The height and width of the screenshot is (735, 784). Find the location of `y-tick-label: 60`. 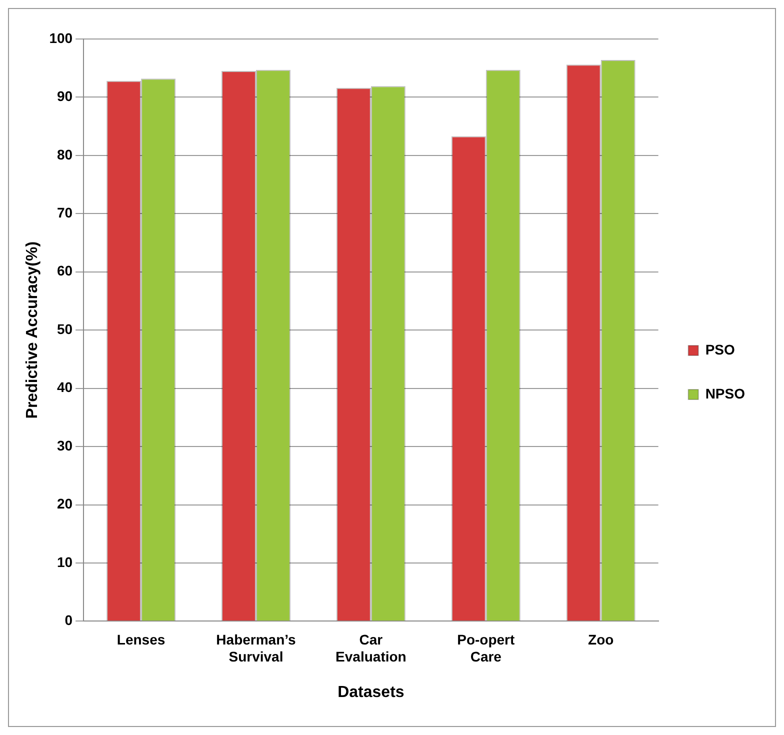

y-tick-label: 60 is located at coordinates (64, 270).